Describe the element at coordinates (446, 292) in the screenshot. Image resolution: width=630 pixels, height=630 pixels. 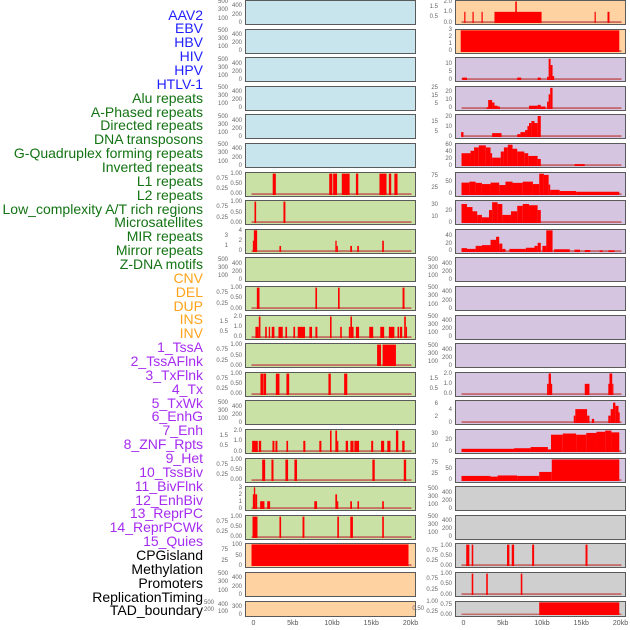
I see `y-tick-label: 400` at that location.